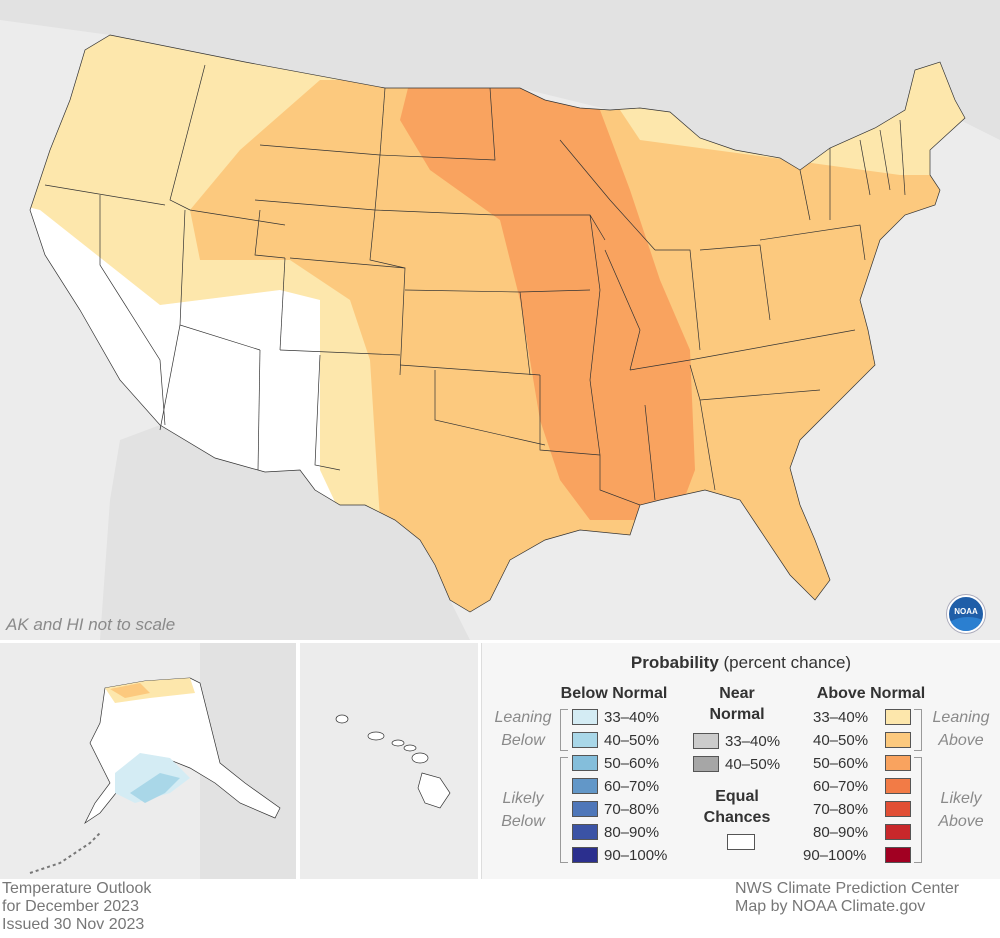 The width and height of the screenshot is (1000, 938). Describe the element at coordinates (706, 764) in the screenshot. I see `near-40-50-swatch` at that location.